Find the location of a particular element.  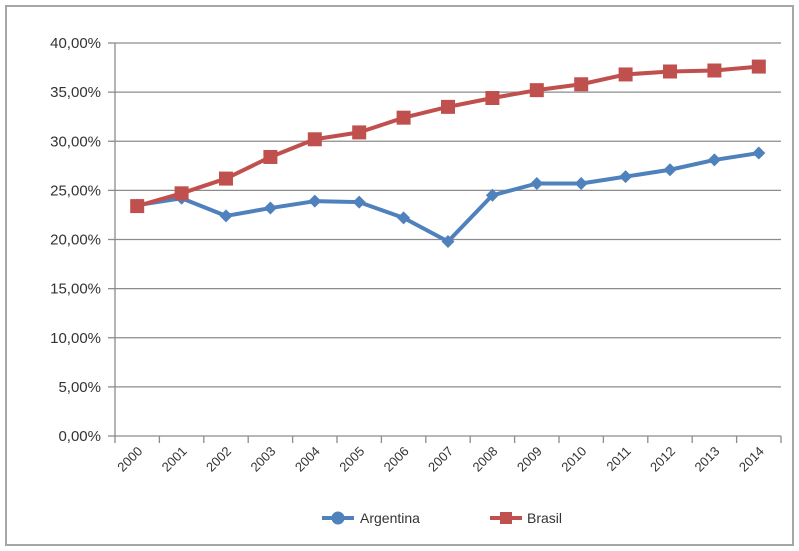

x-tick-label: 2012 is located at coordinates (662, 459).